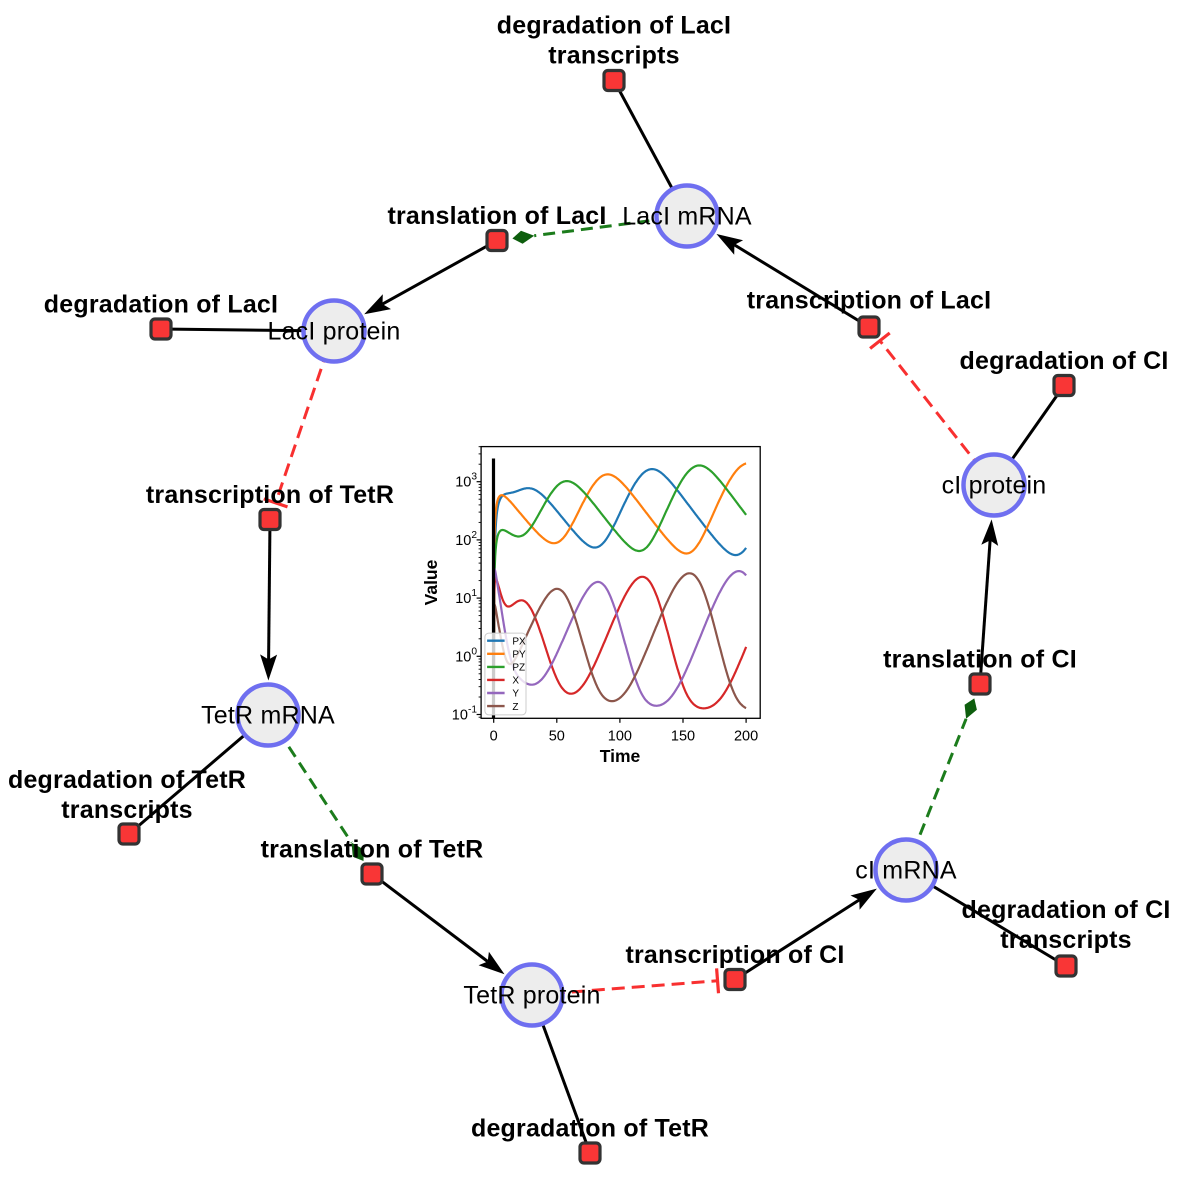 The image size is (1189, 1200). I want to click on svg-text: 50, so click(557, 737).